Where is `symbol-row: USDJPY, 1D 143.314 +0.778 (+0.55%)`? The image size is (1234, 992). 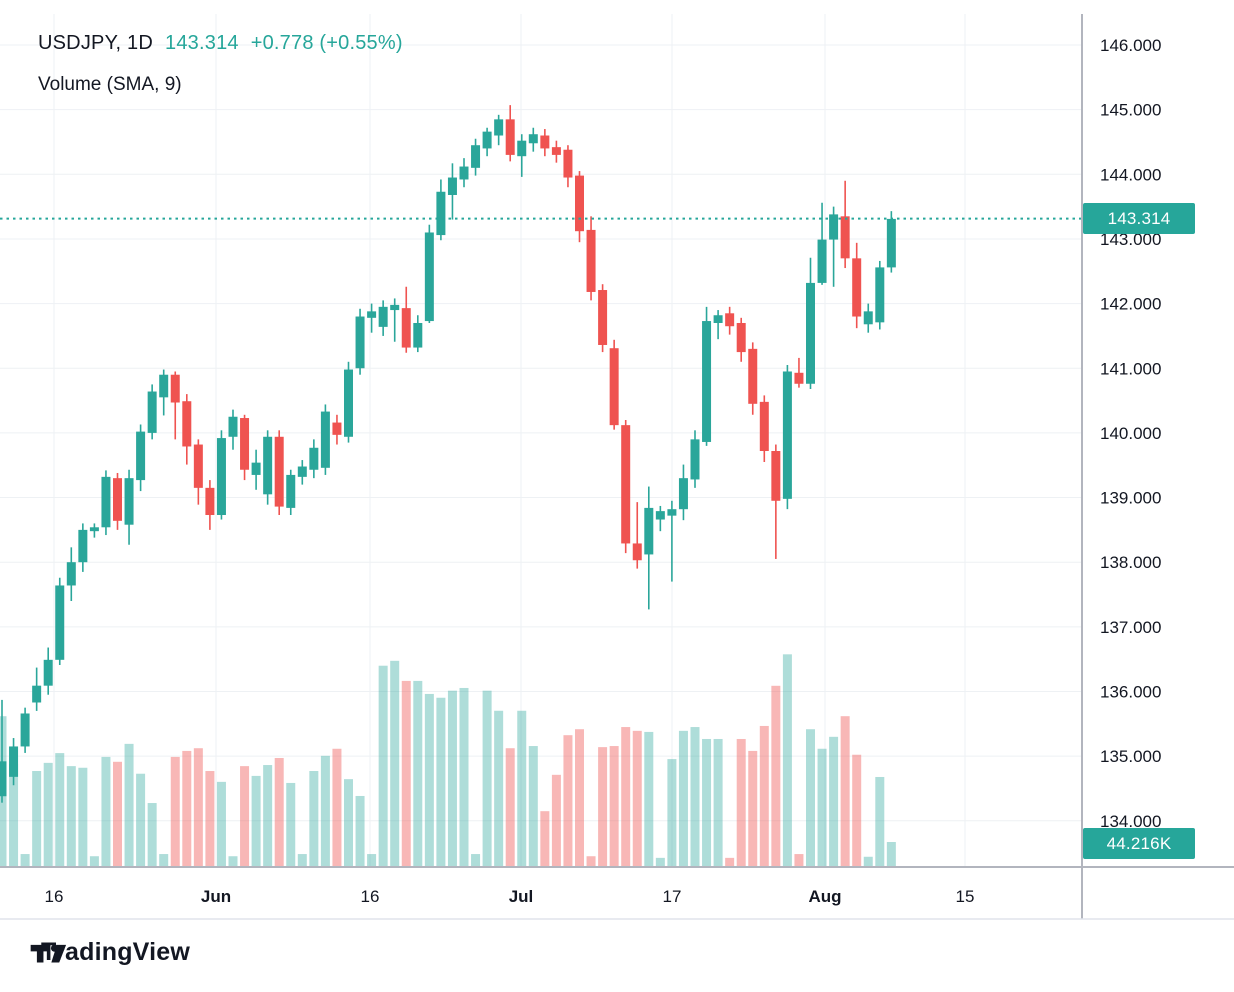 symbol-row: USDJPY, 1D 143.314 +0.778 (+0.55%) is located at coordinates (220, 43).